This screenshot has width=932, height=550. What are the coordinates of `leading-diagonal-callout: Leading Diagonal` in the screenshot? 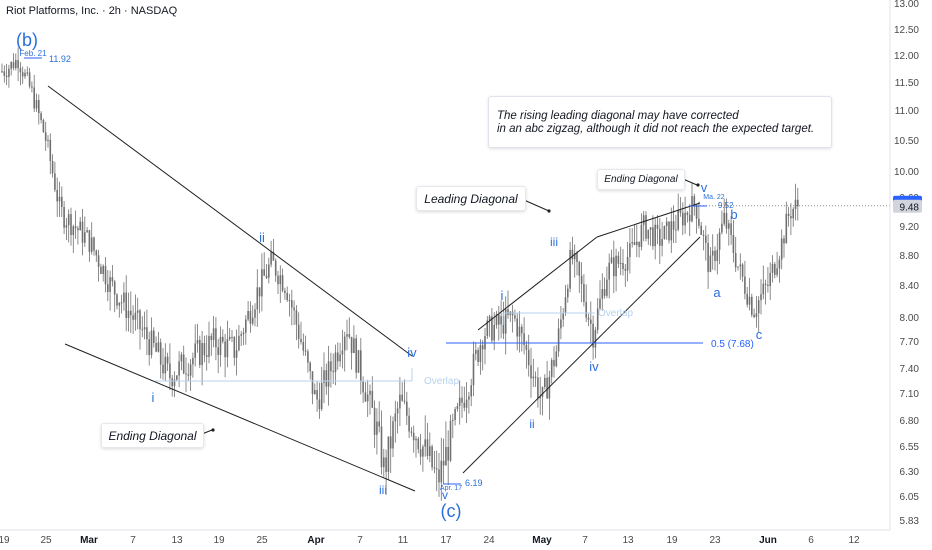 It's located at (471, 198).